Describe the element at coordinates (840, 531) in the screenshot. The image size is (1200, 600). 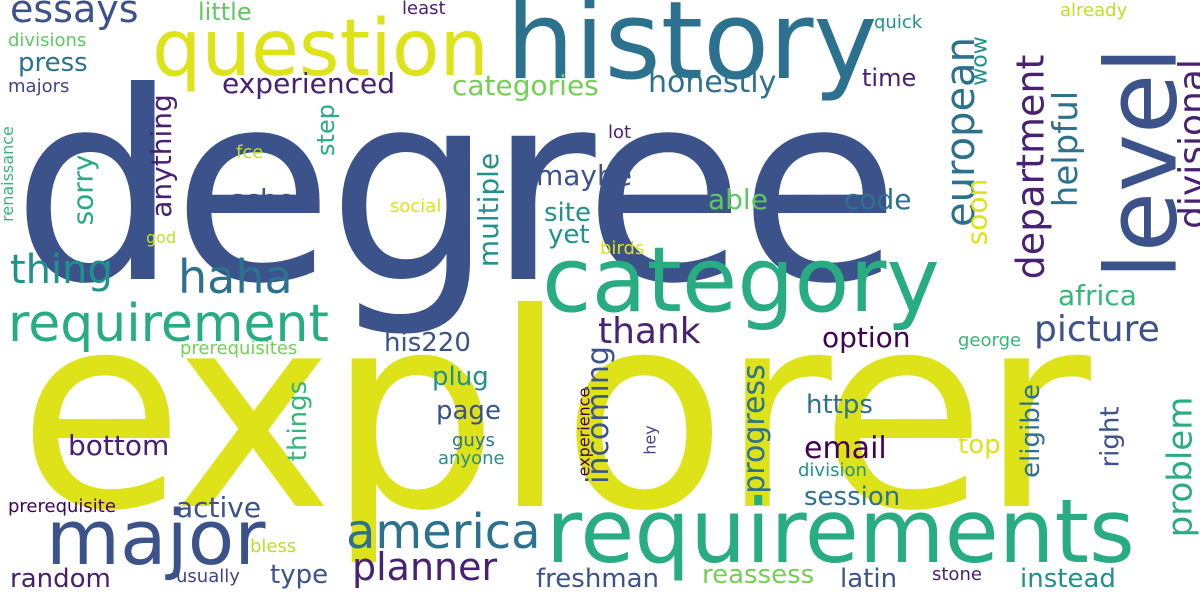
I see `word-requirements: requirements` at that location.